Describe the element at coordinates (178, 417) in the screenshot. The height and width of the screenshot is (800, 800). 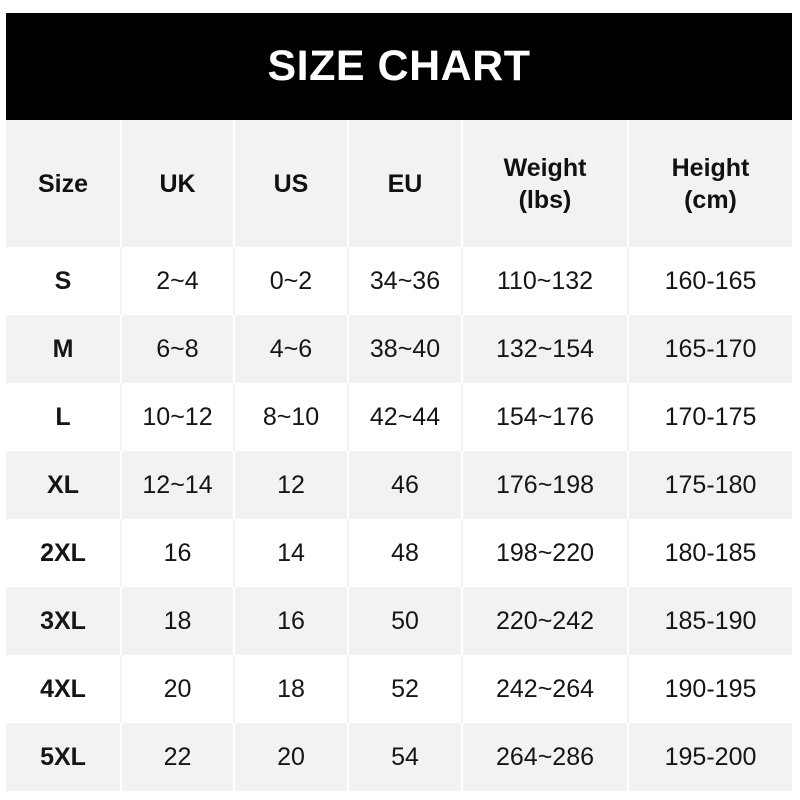
I see `cell-uk: 10~12` at that location.